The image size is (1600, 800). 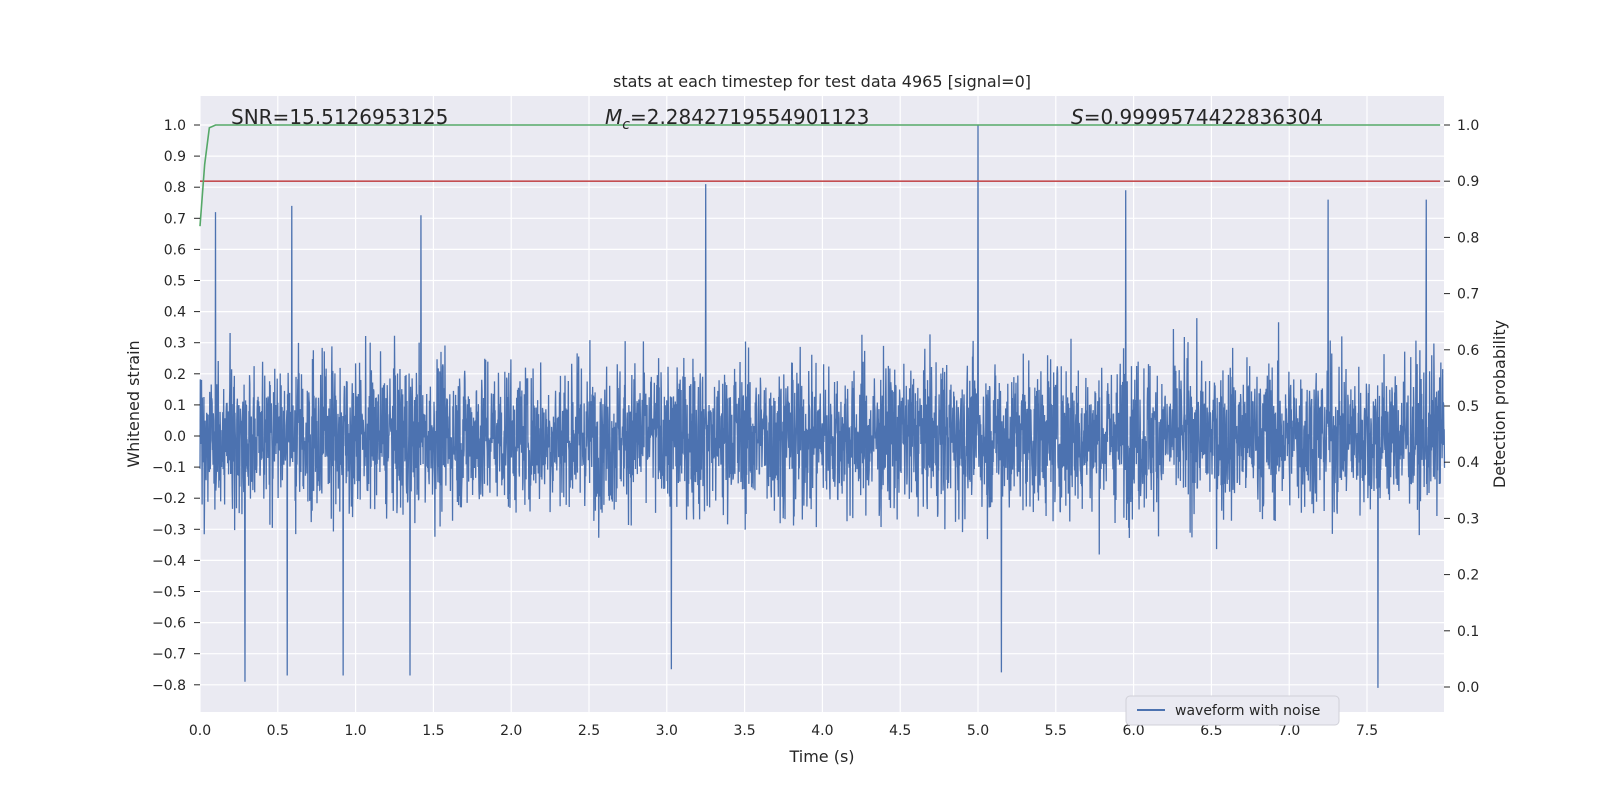 What do you see at coordinates (169, 530) in the screenshot?
I see `y-tick-label: −0.3` at bounding box center [169, 530].